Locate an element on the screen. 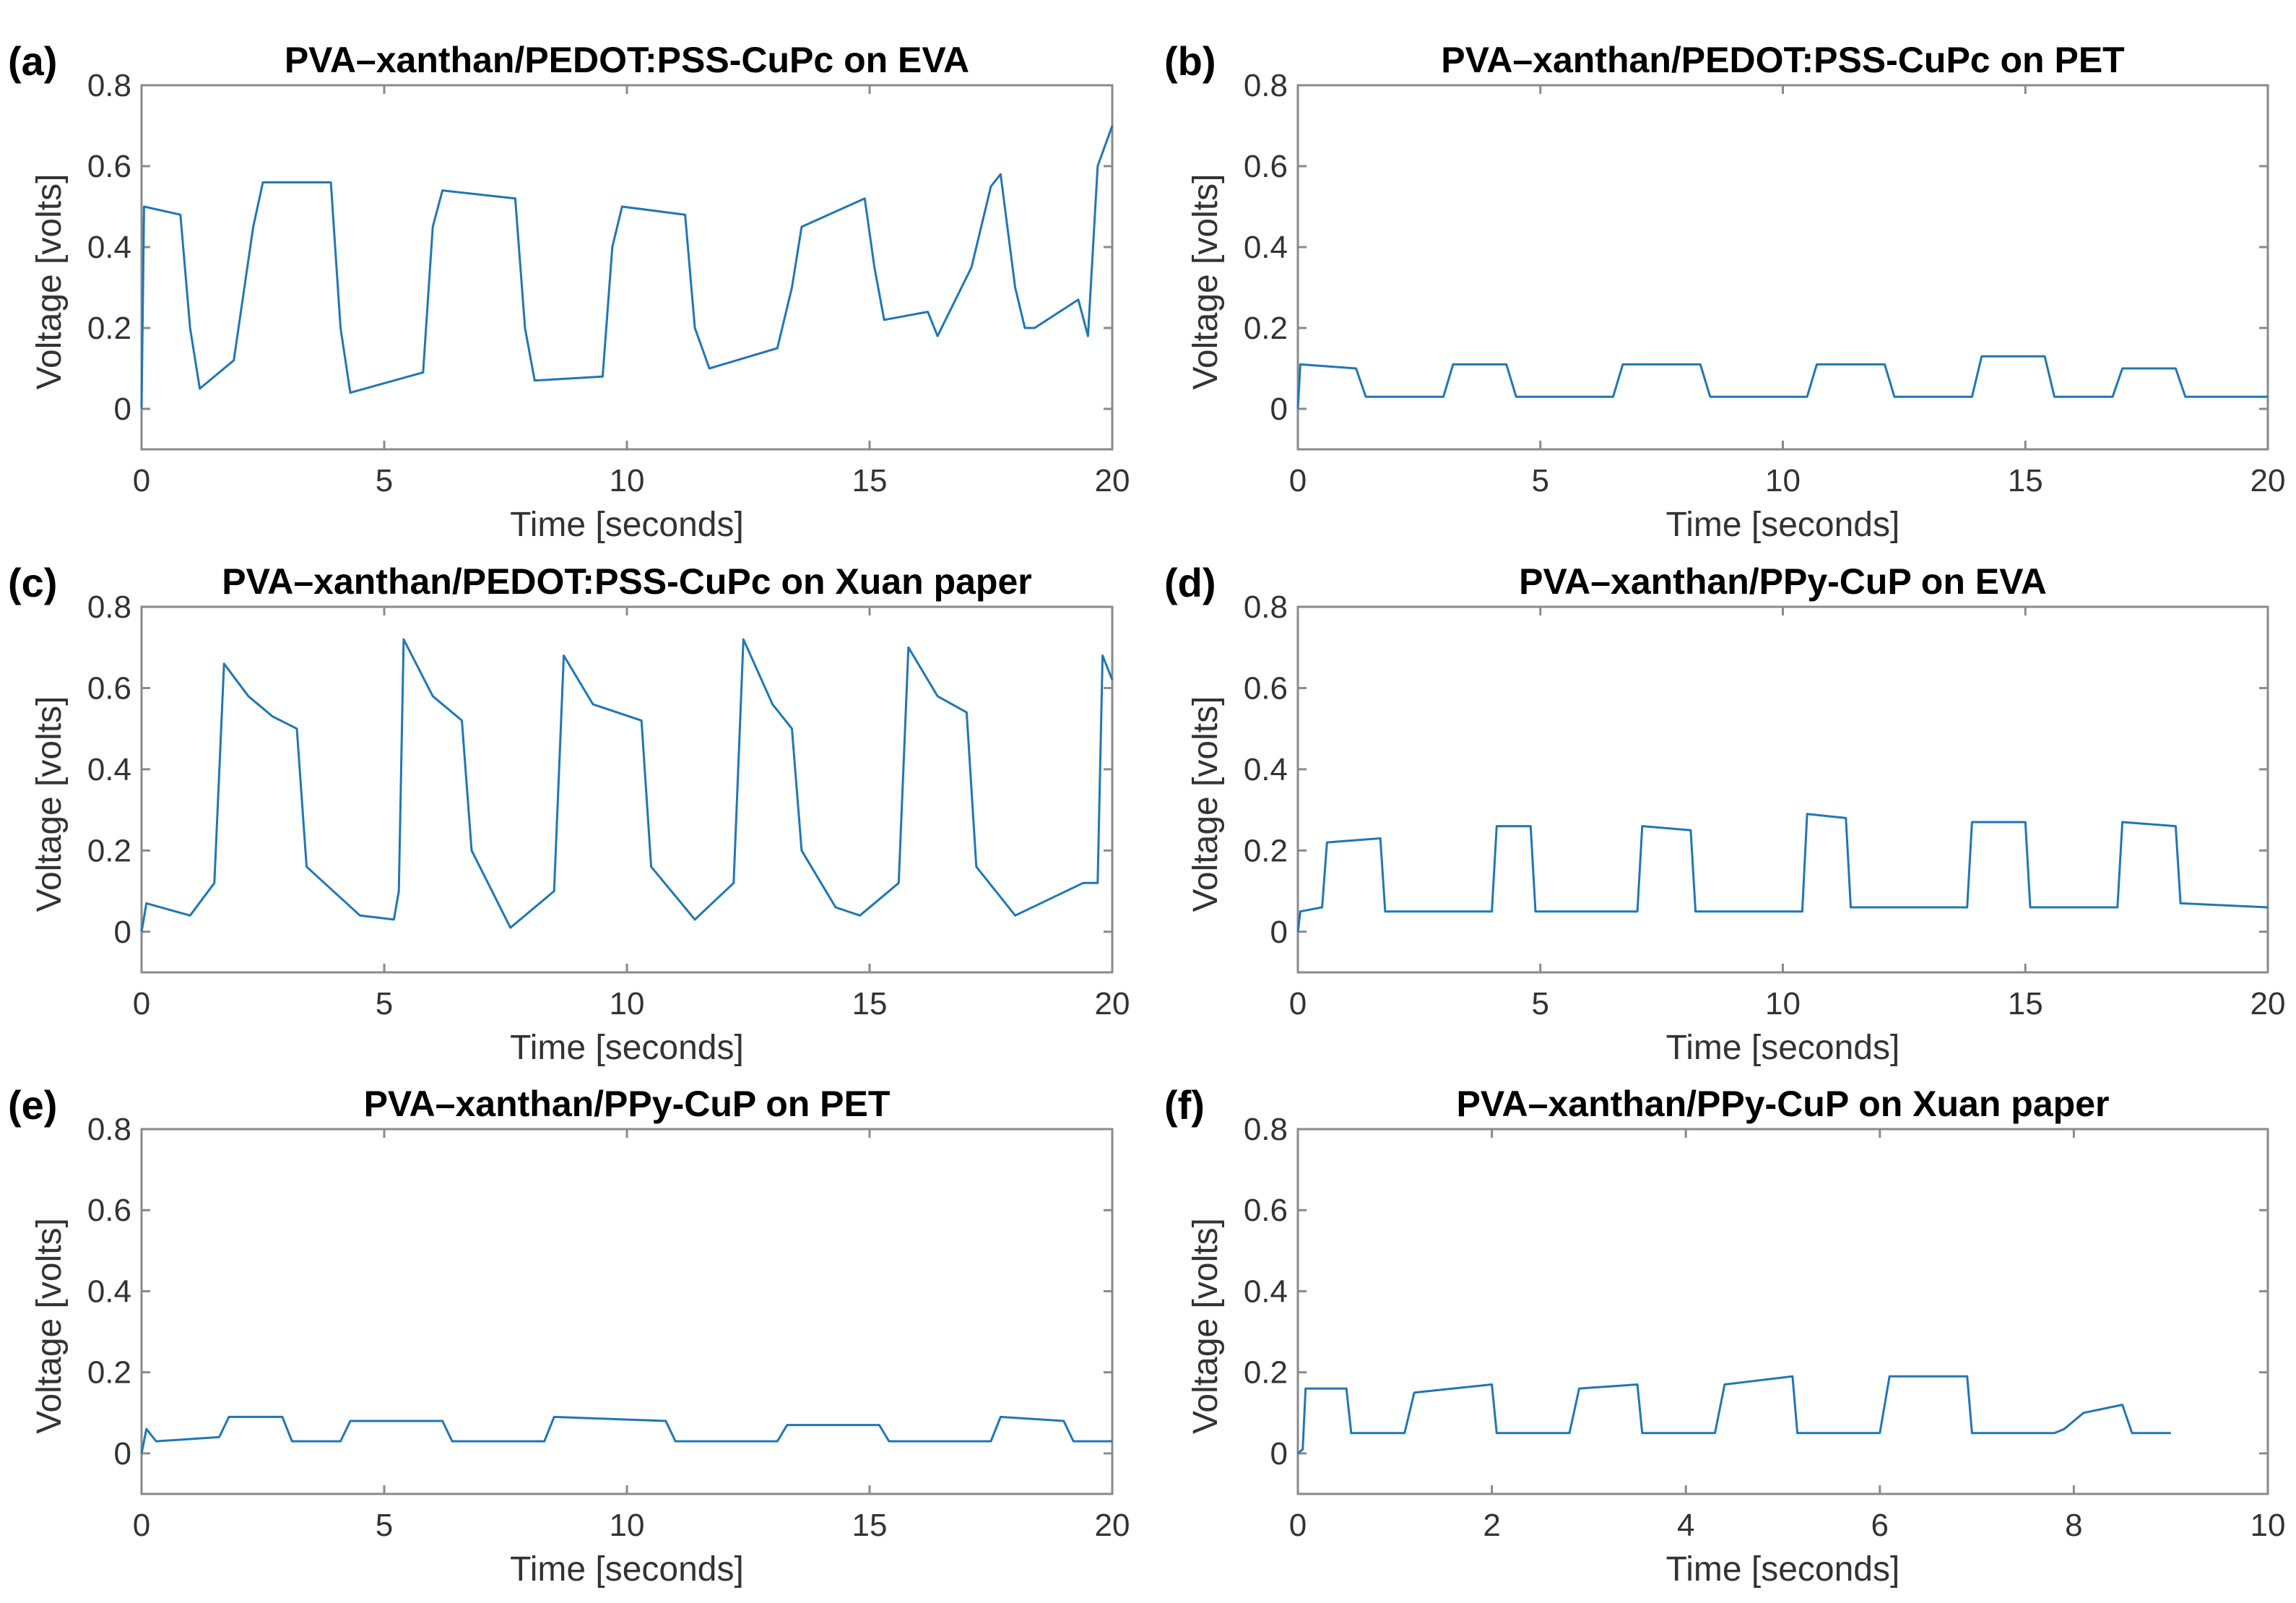  panel-b-xtick-label: 10 is located at coordinates (1783, 480).